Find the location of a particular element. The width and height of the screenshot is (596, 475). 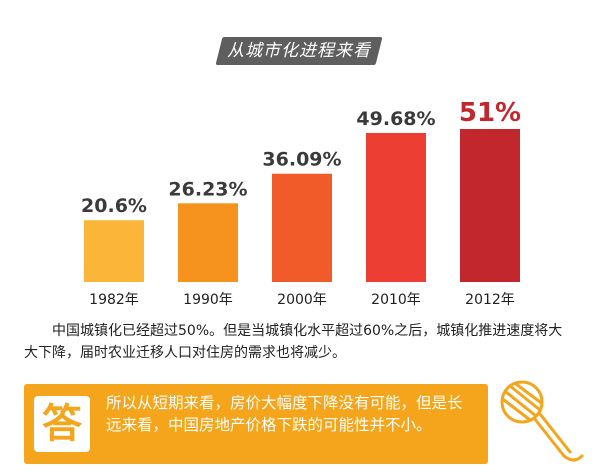

category-label: 1990年 is located at coordinates (208, 300).